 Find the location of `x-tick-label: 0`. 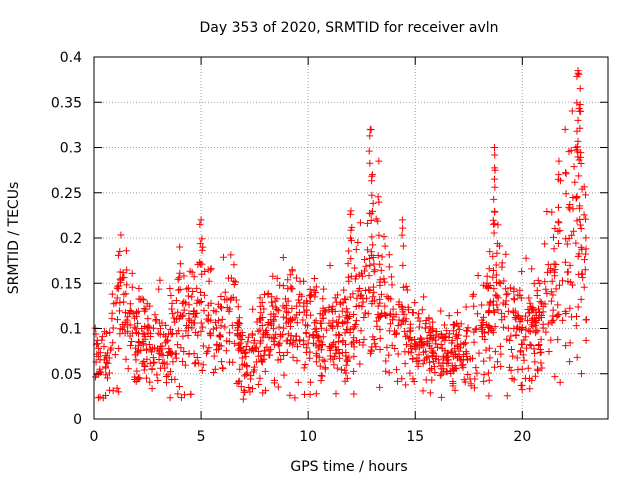

x-tick-label: 0 is located at coordinates (94, 437).